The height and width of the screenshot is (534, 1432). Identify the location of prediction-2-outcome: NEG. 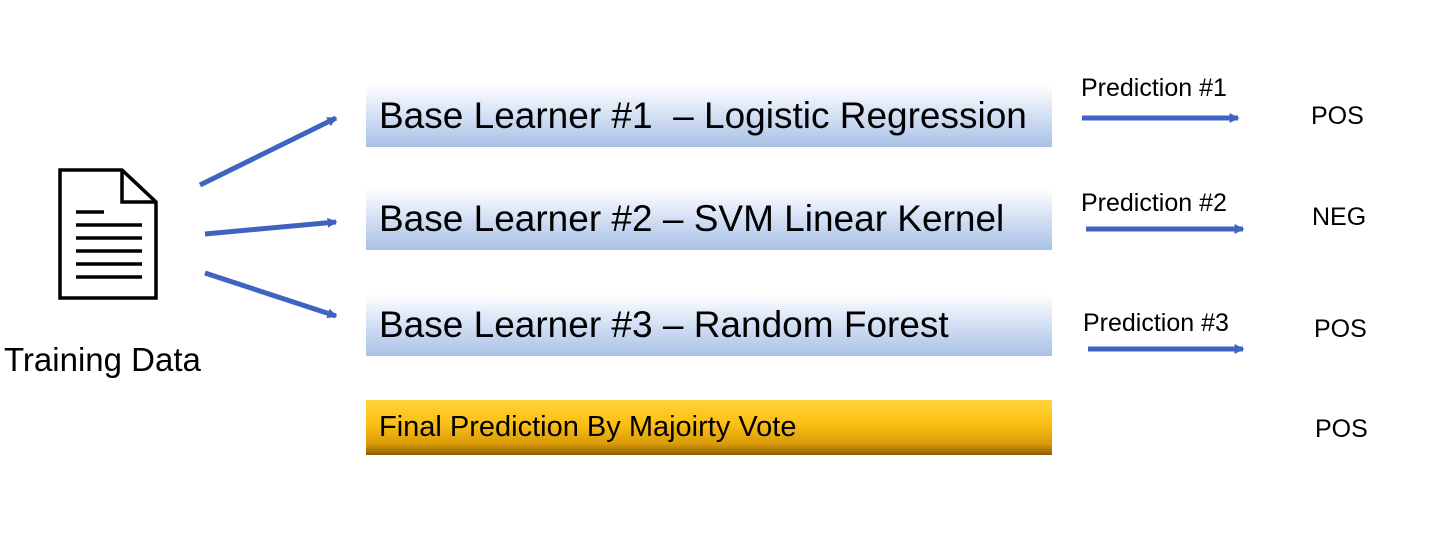
(1339, 217).